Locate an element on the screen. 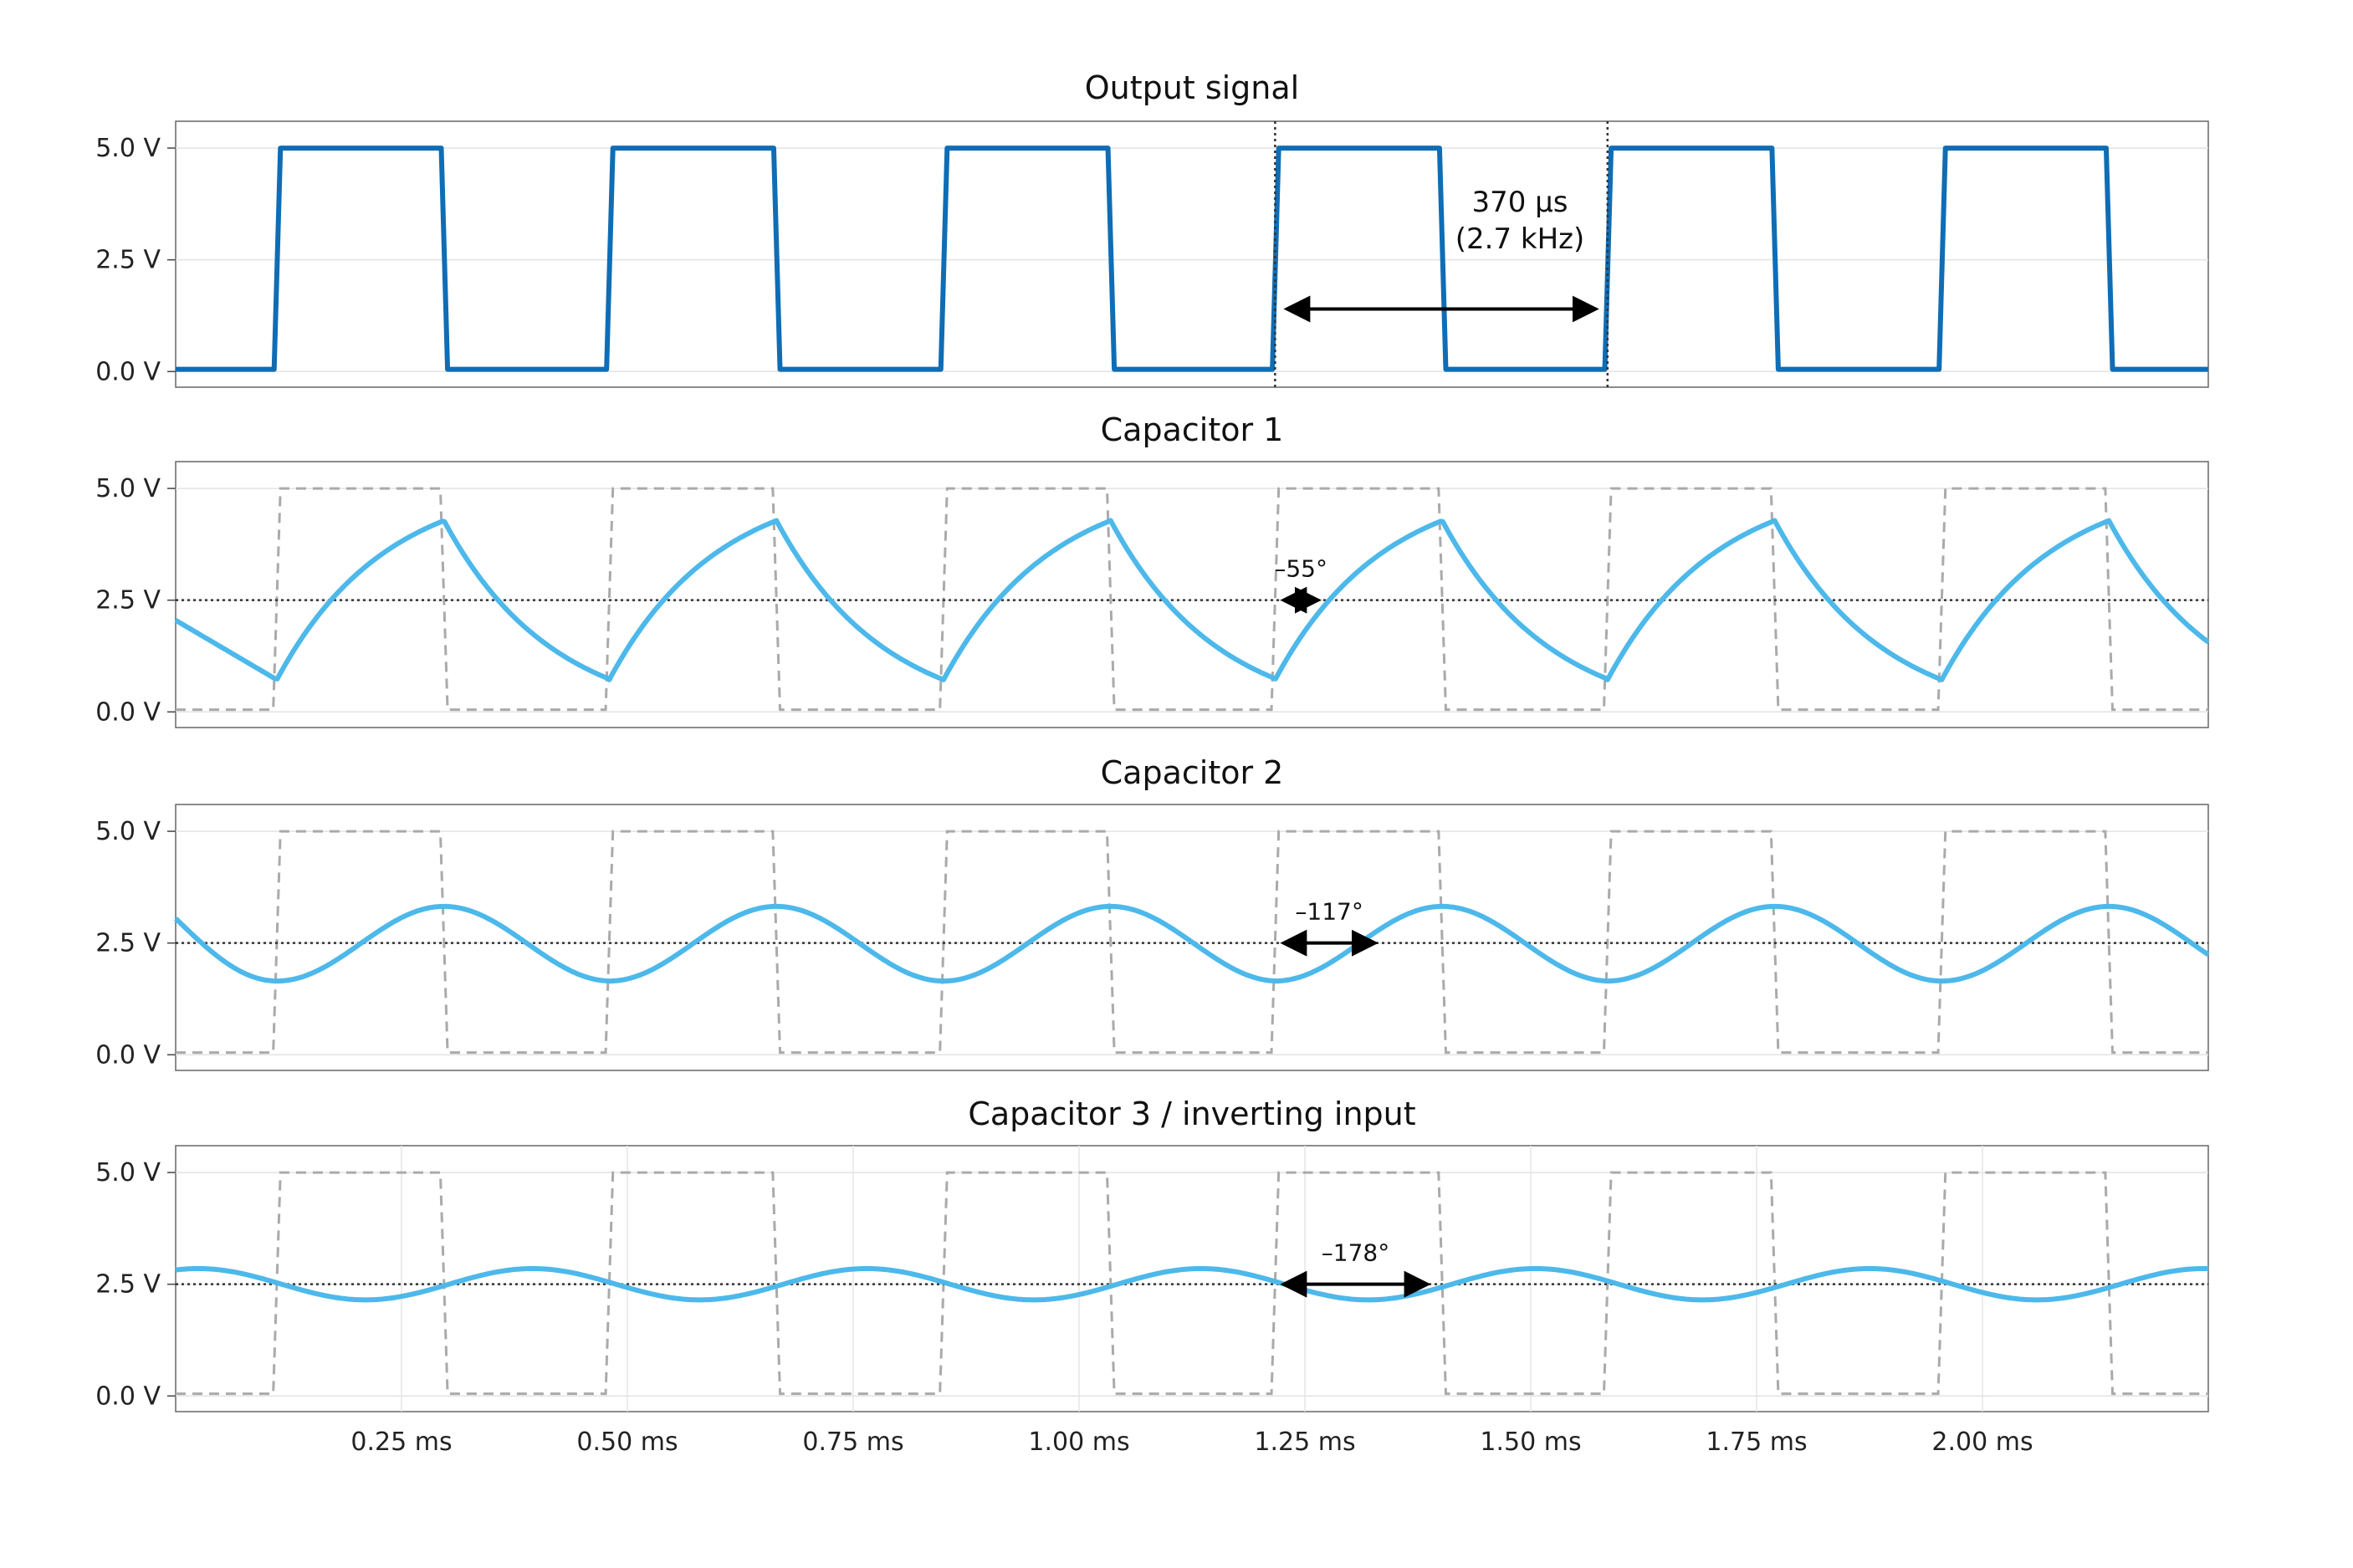  phase-label: –117° is located at coordinates (1329, 912).